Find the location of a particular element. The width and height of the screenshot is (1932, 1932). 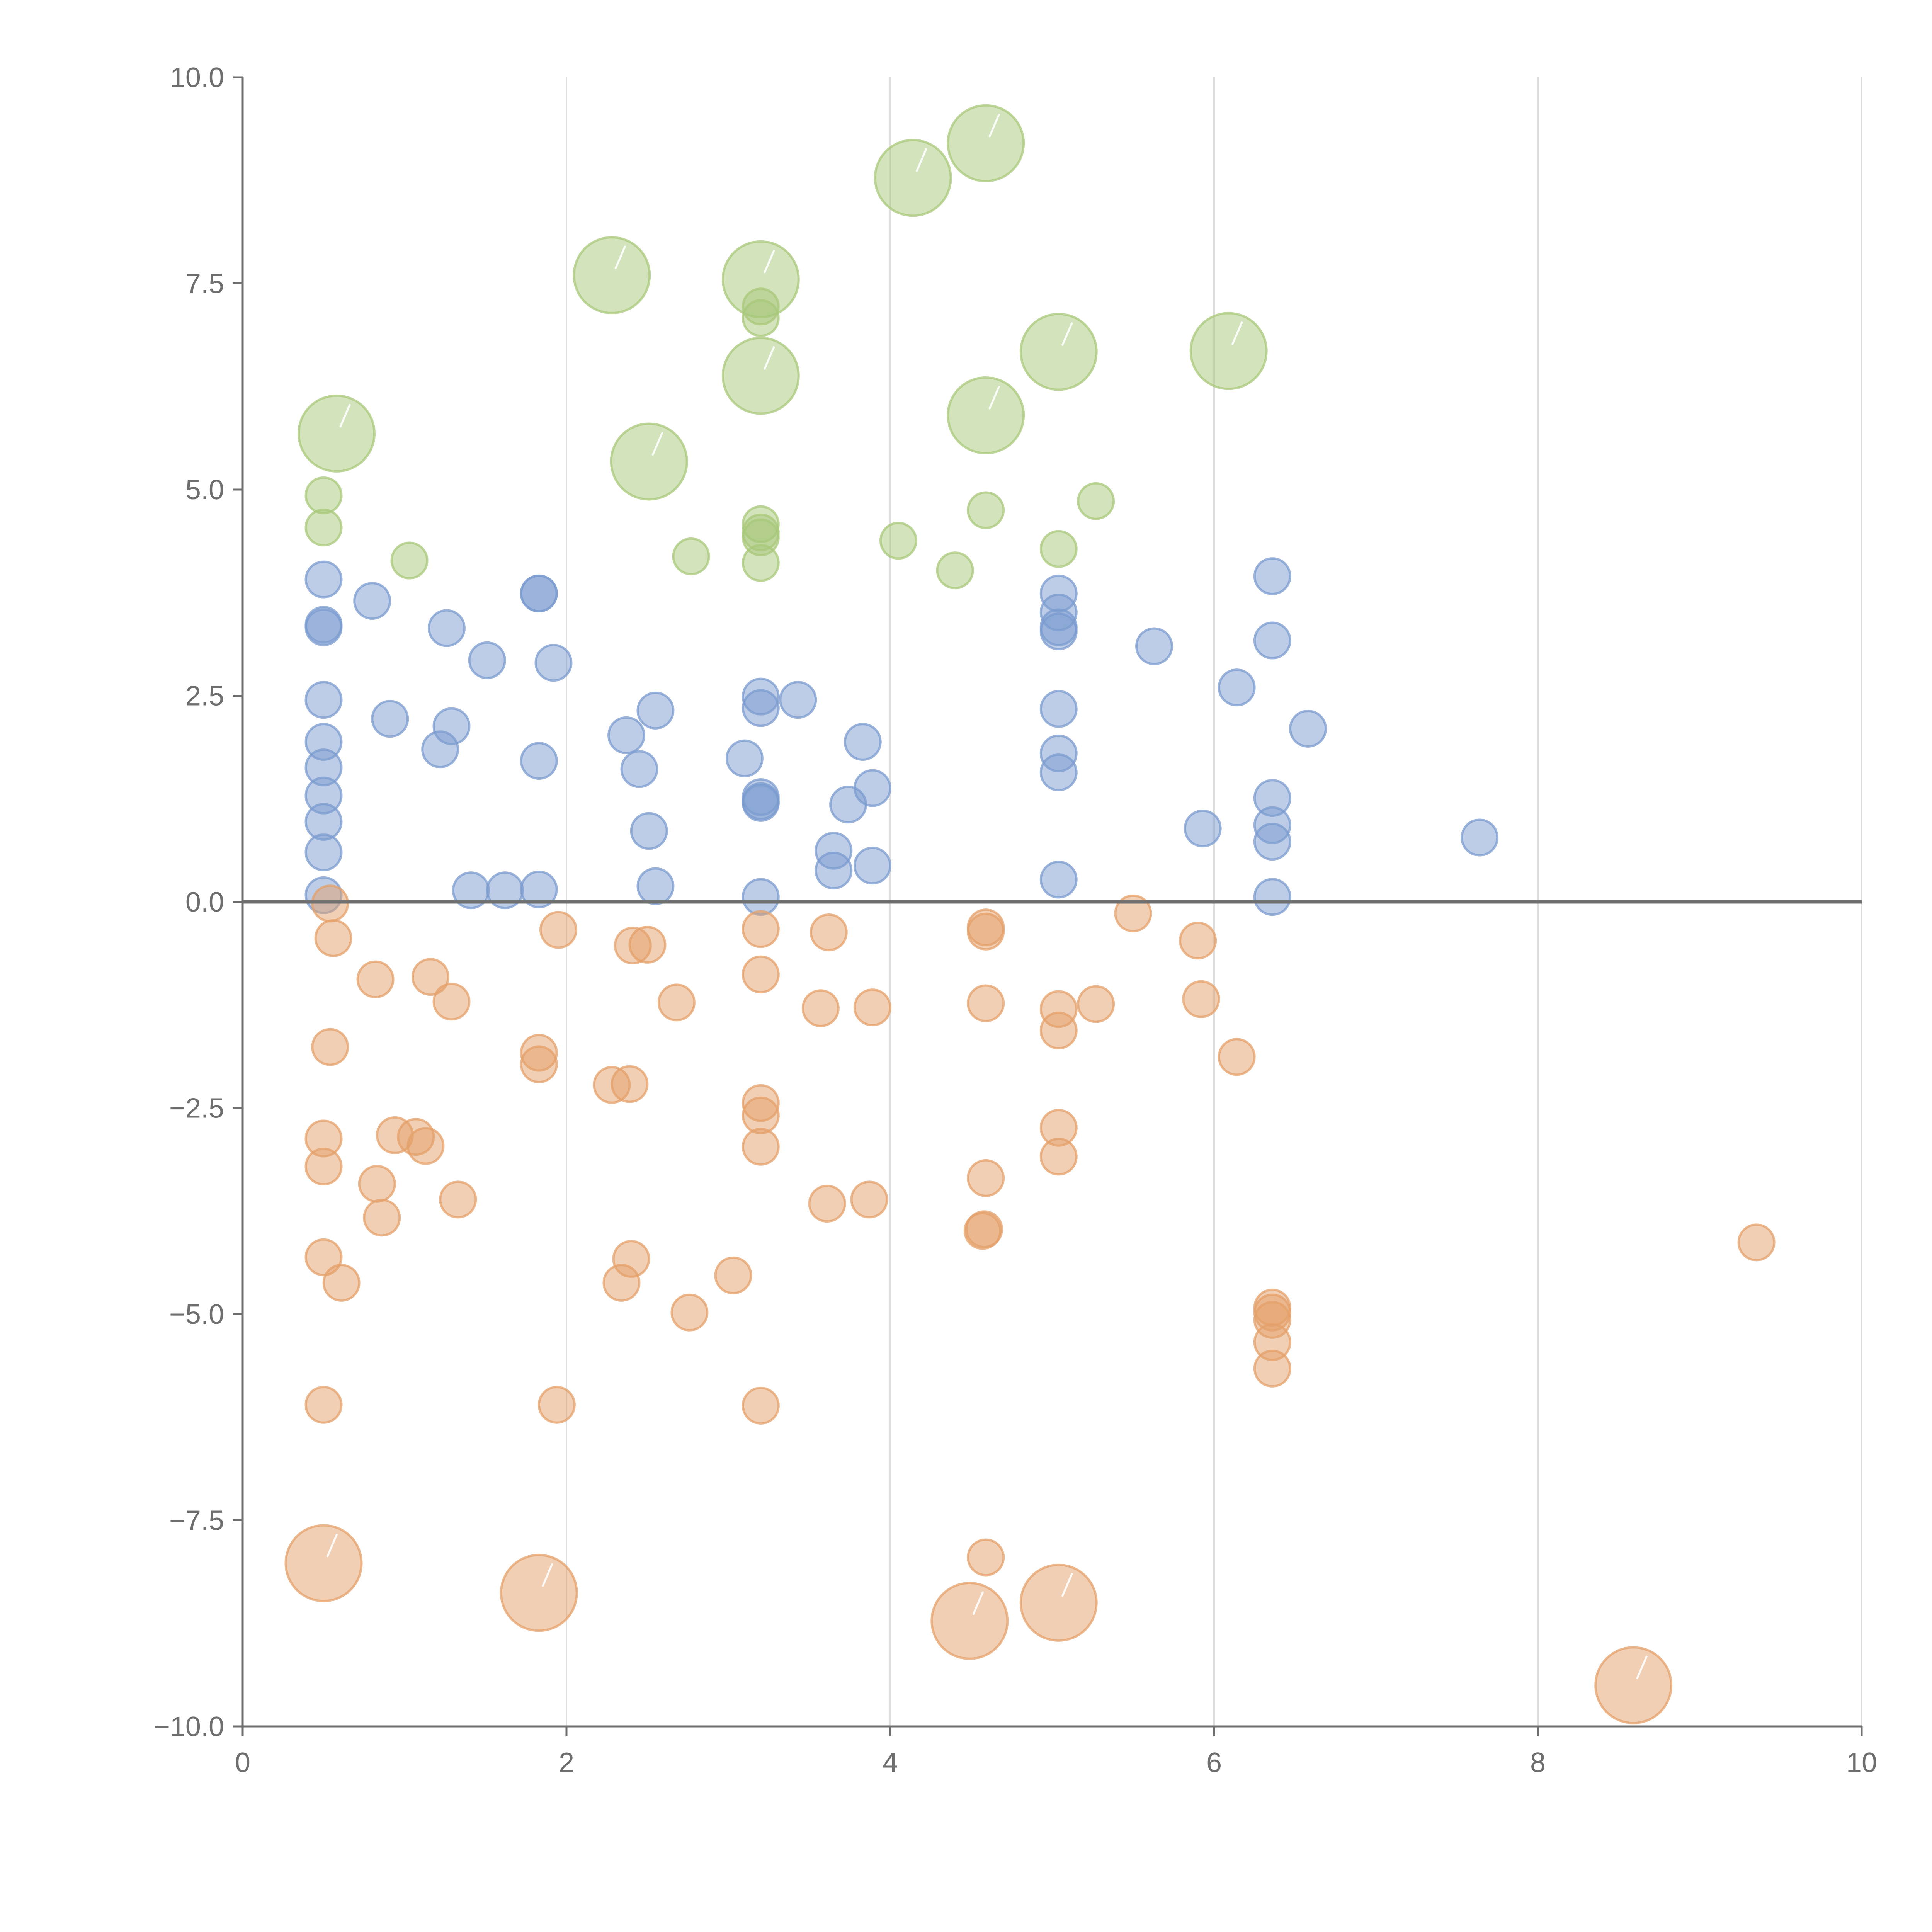

y-tick-label: −7.5 is located at coordinates (197, 1520).